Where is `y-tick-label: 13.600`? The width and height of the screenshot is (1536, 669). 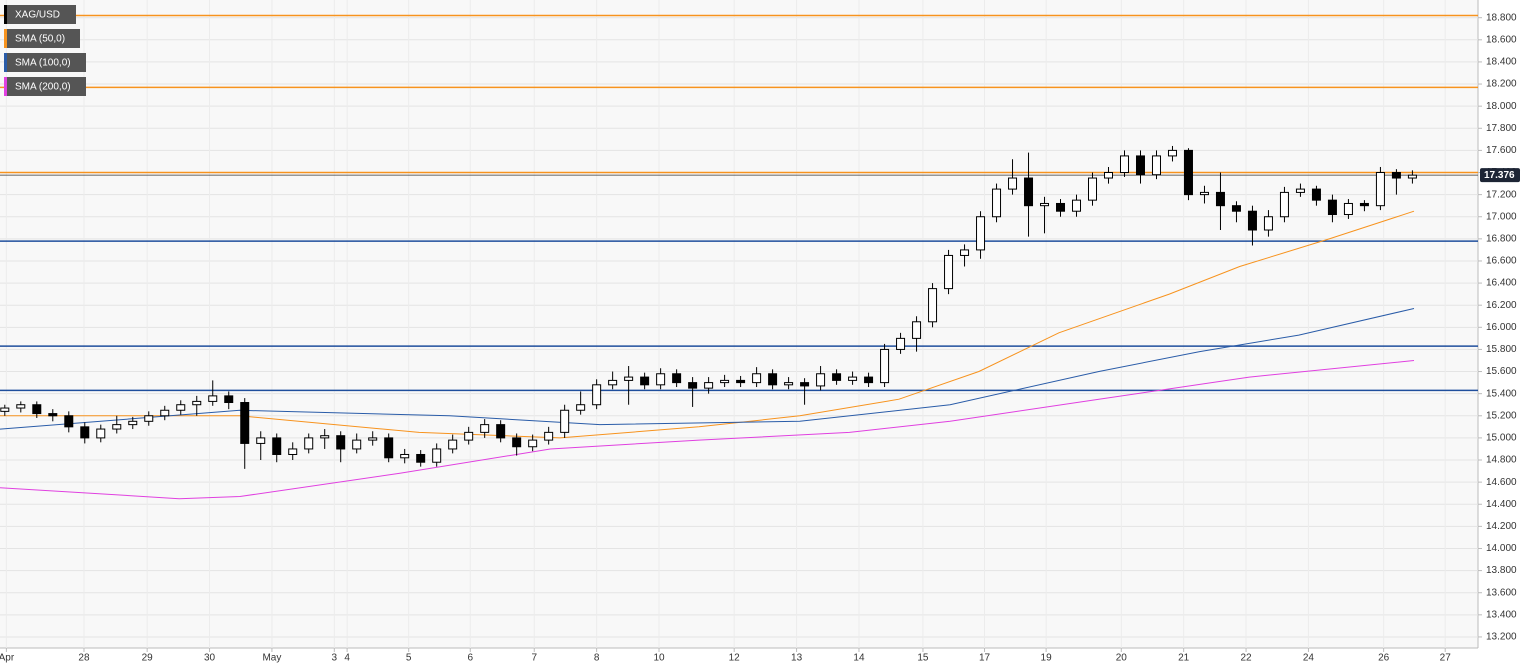 y-tick-label: 13.600 is located at coordinates (1501, 592).